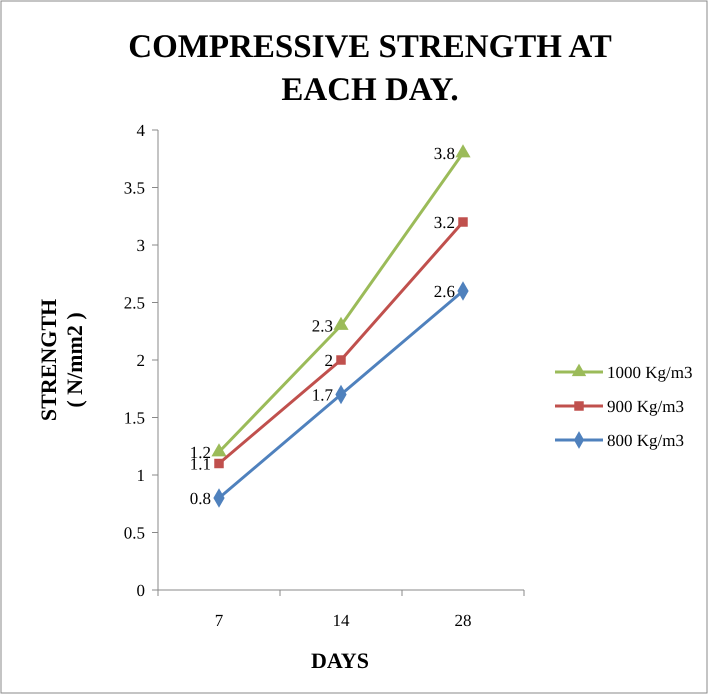 This screenshot has width=709, height=695. What do you see at coordinates (61, 360) in the screenshot?
I see `y-axis-title: STRENGTH ( N/mm2 )` at bounding box center [61, 360].